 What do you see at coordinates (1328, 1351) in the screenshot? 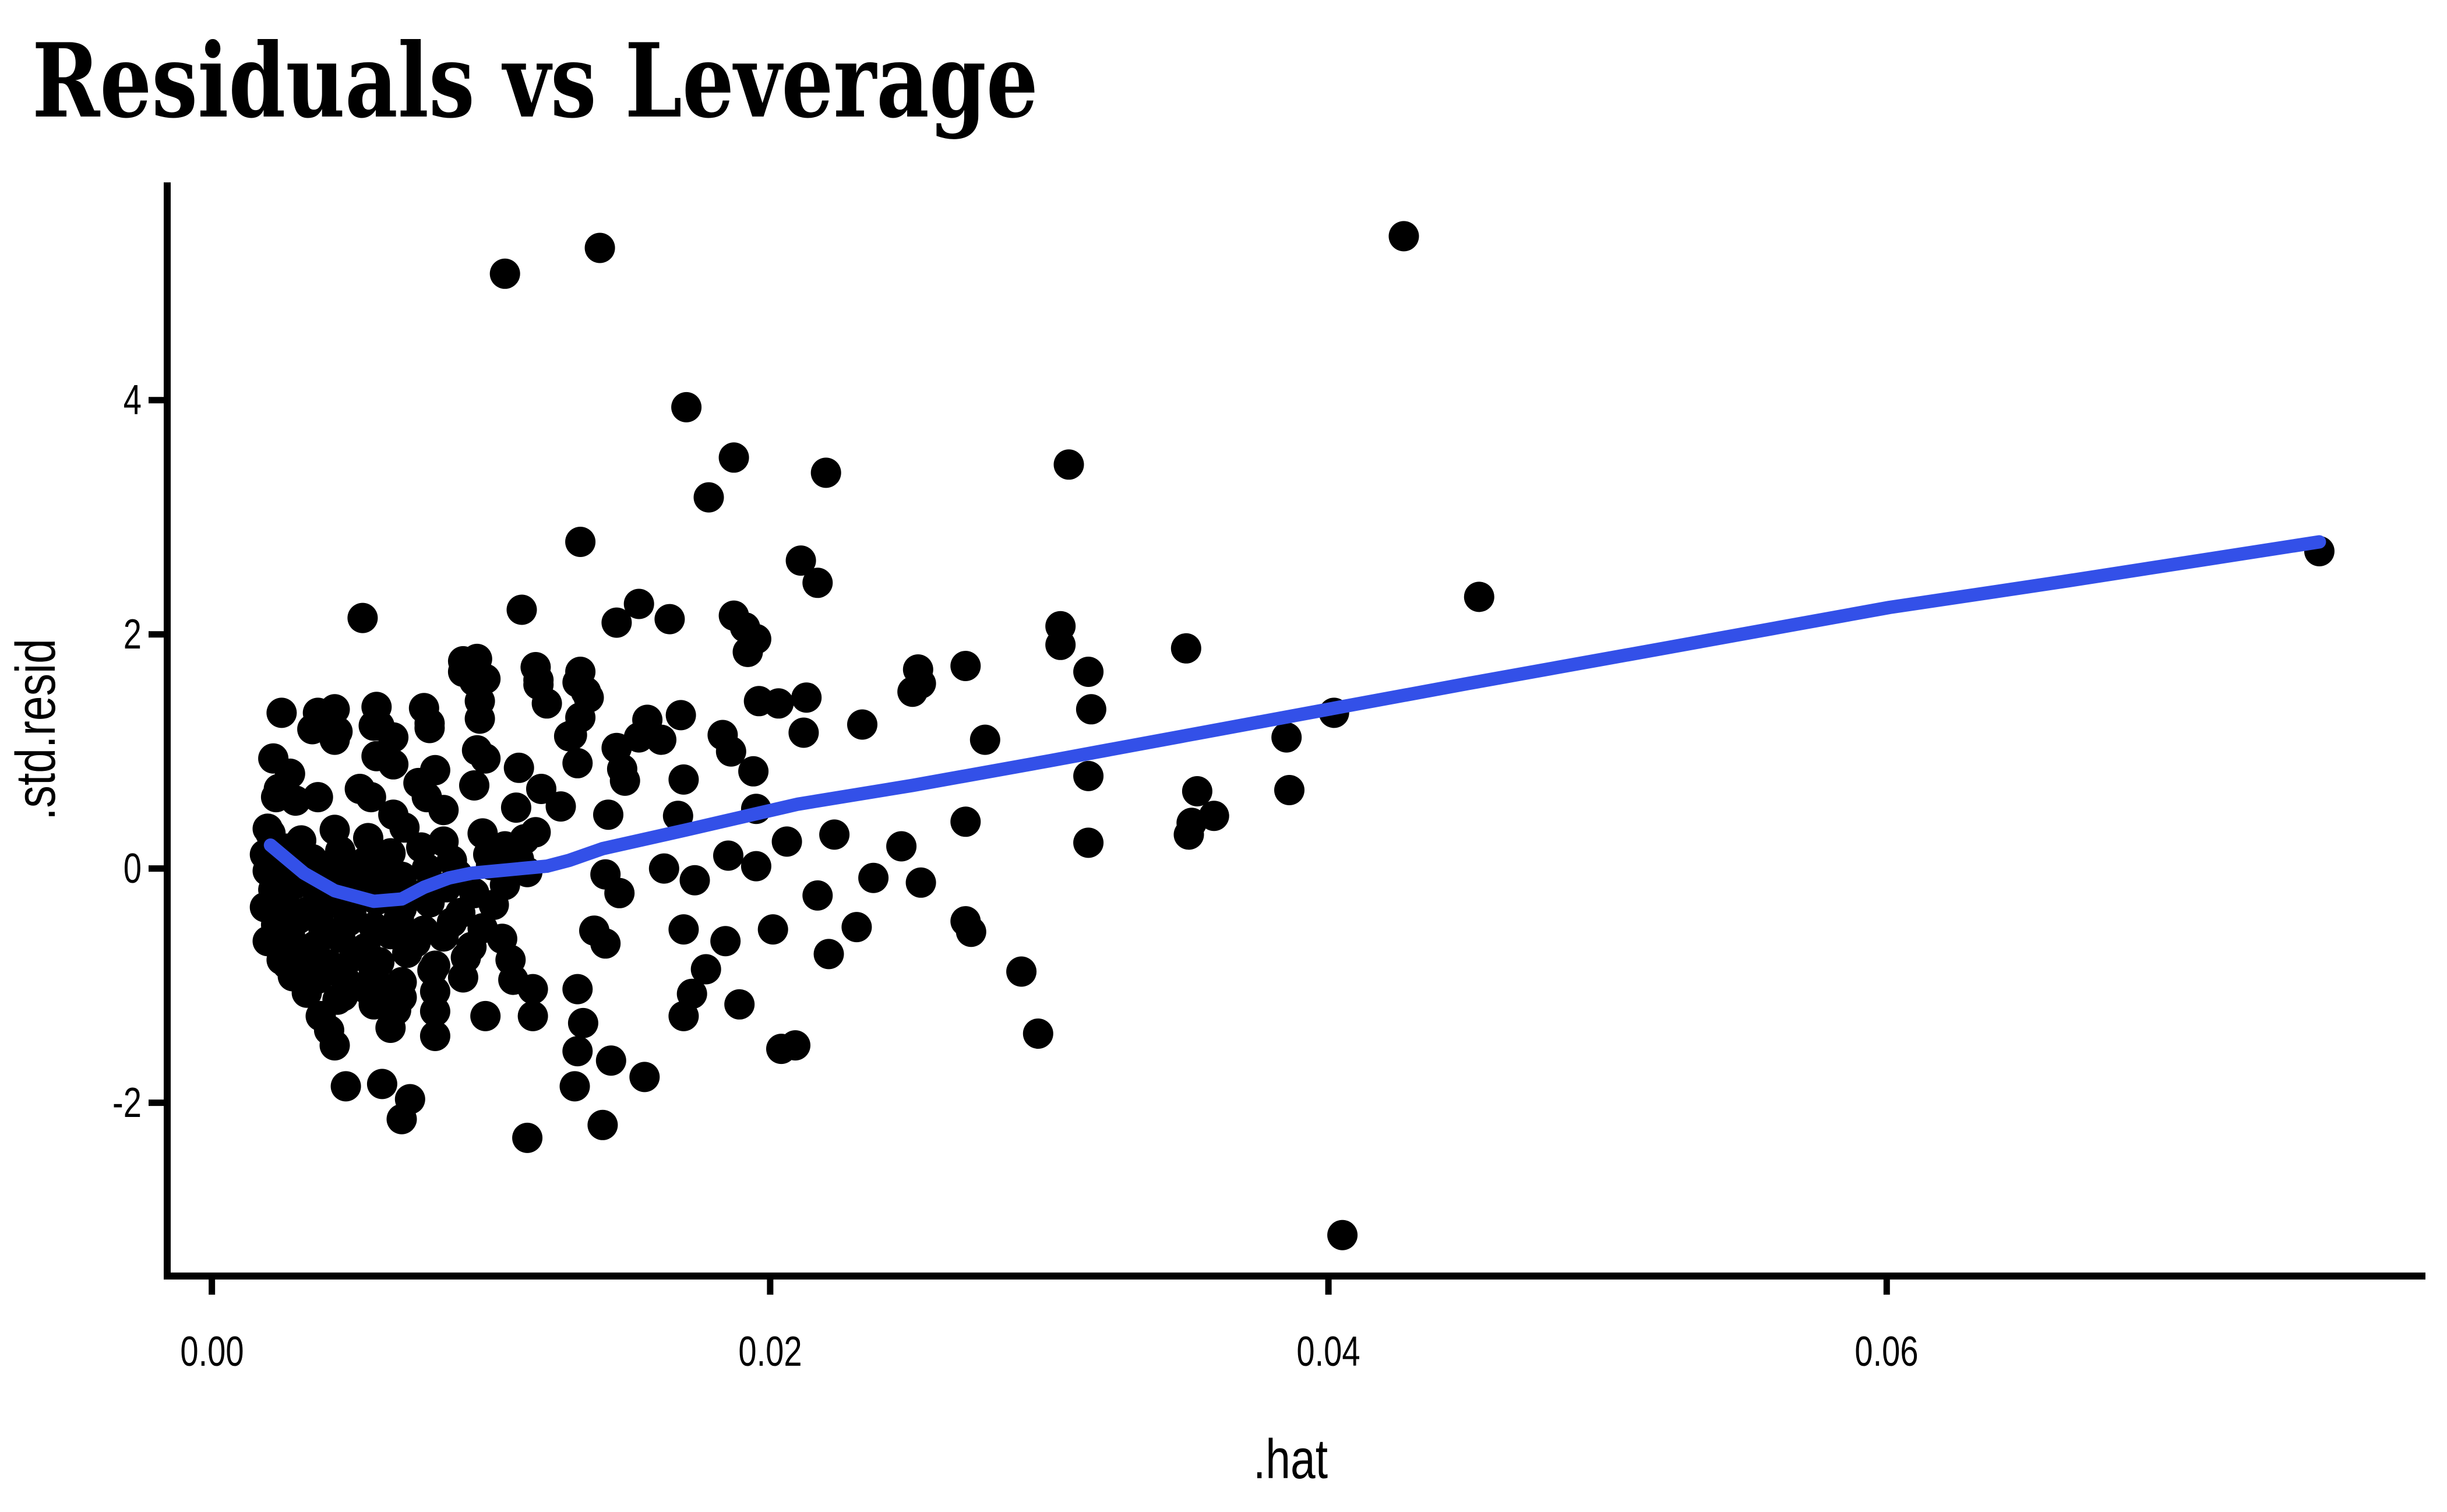
I see `x-tick-label: 0.04` at bounding box center [1328, 1351].